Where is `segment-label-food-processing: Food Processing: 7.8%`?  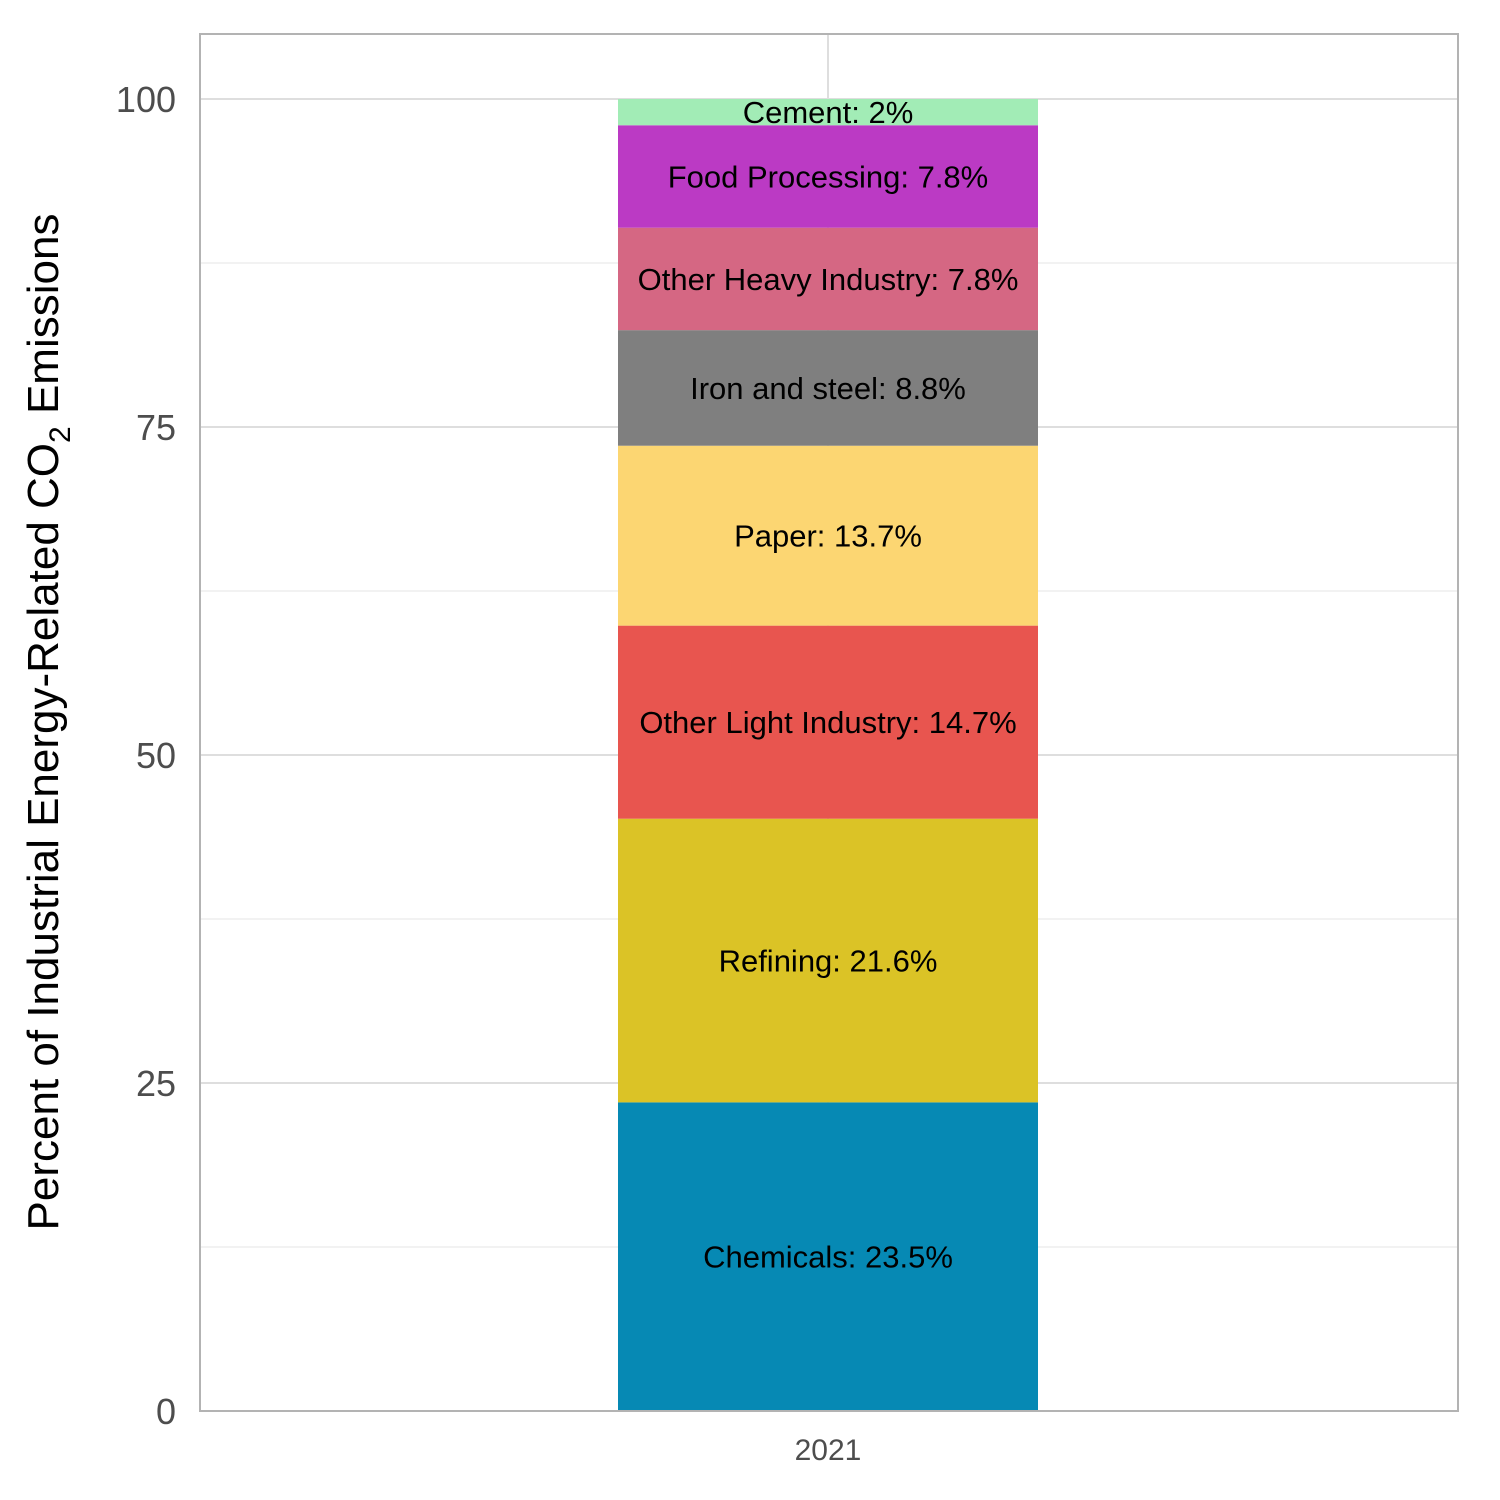 segment-label-food-processing: Food Processing: 7.8% is located at coordinates (828, 176).